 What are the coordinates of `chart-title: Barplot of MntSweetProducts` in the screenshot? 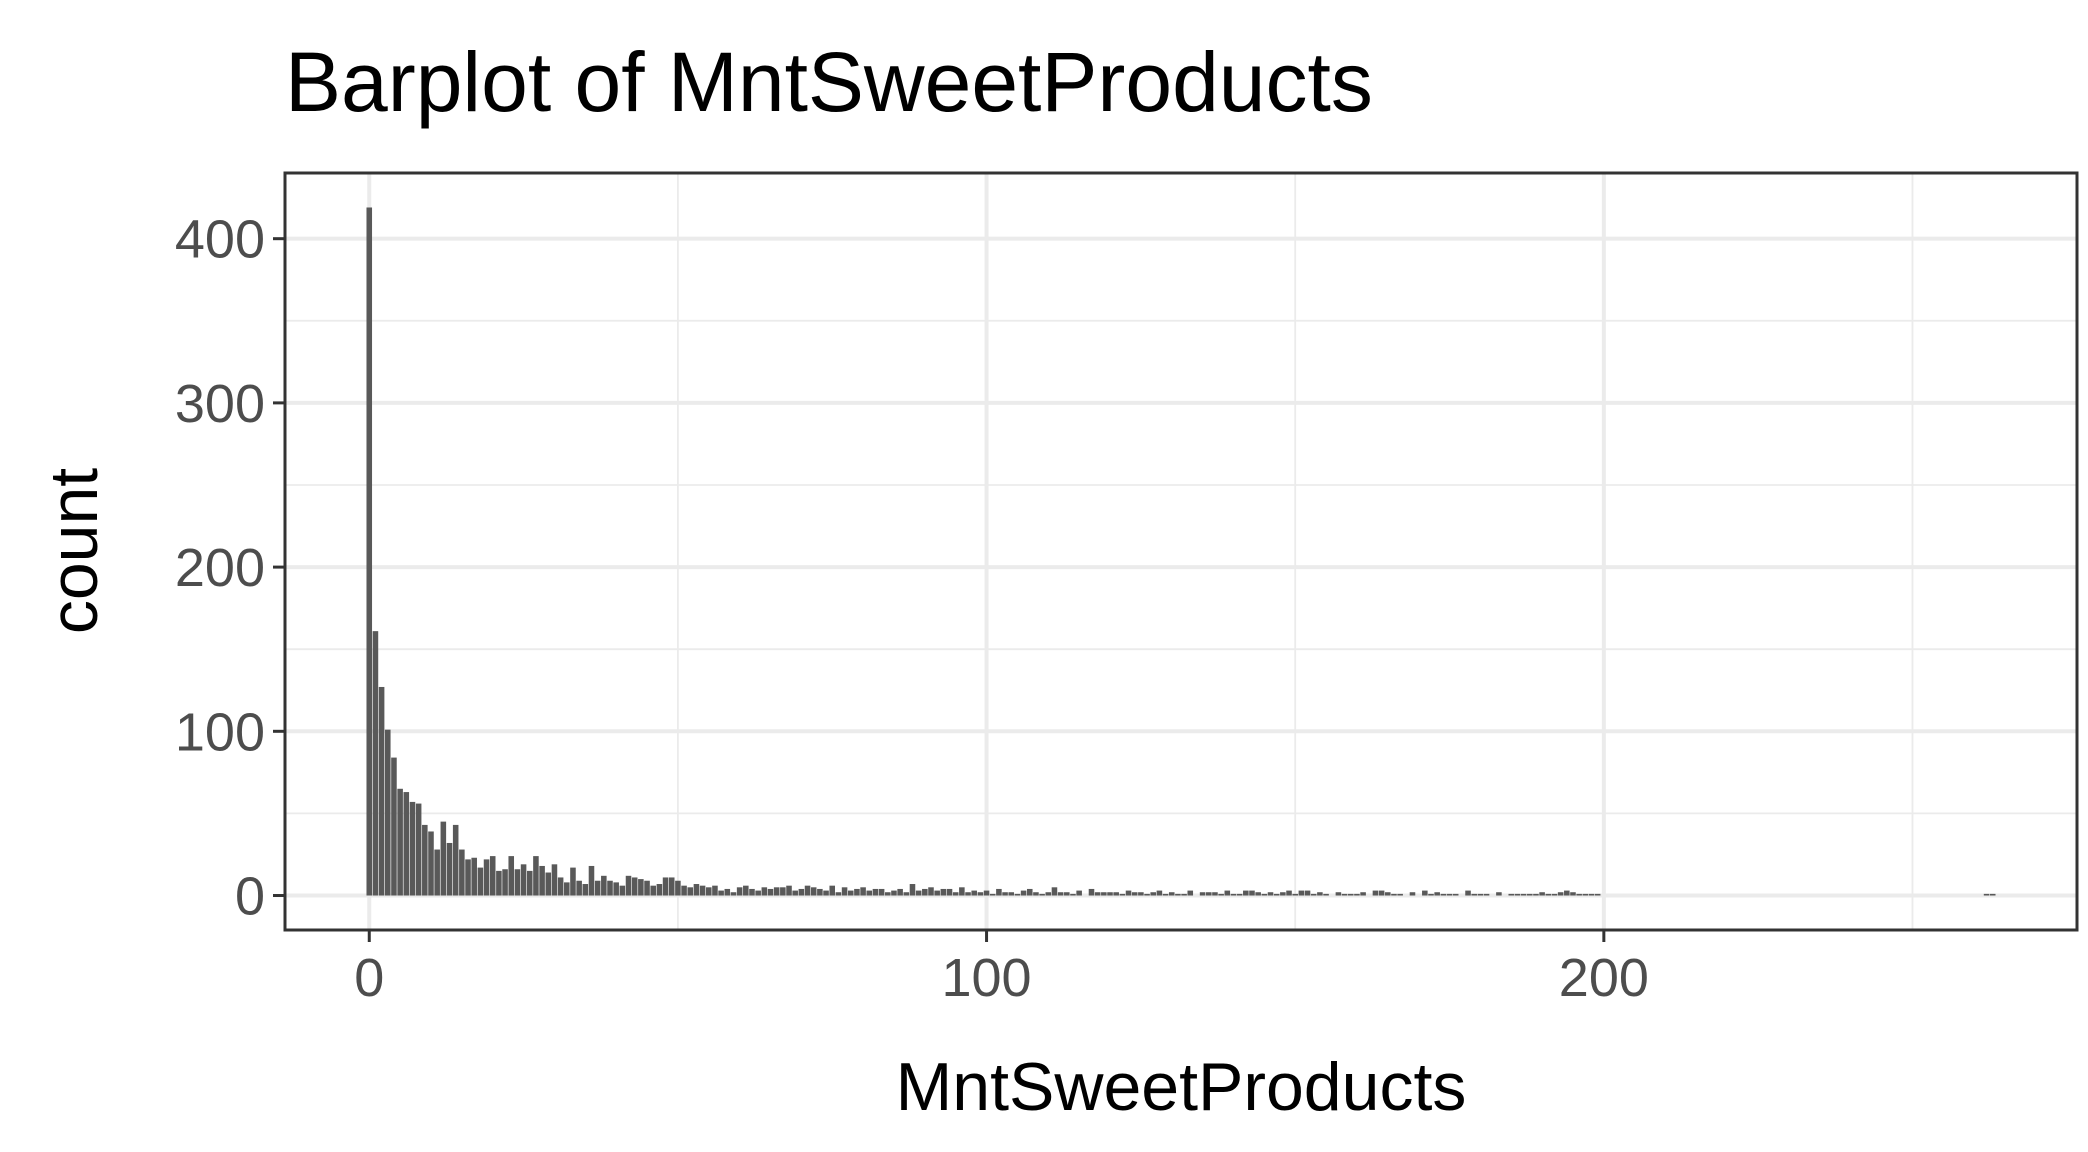 It's located at (829, 82).